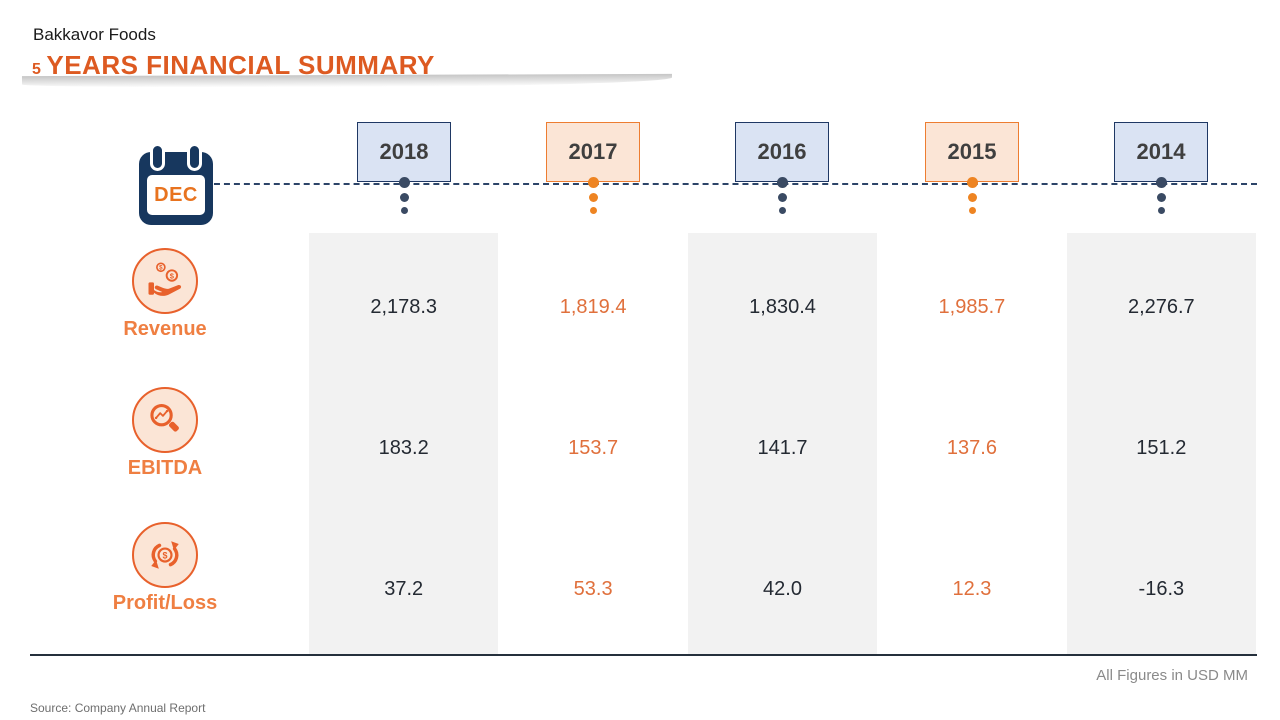 This screenshot has height=720, width=1280. I want to click on value-ebitda-2014: 151.2, so click(1161, 448).